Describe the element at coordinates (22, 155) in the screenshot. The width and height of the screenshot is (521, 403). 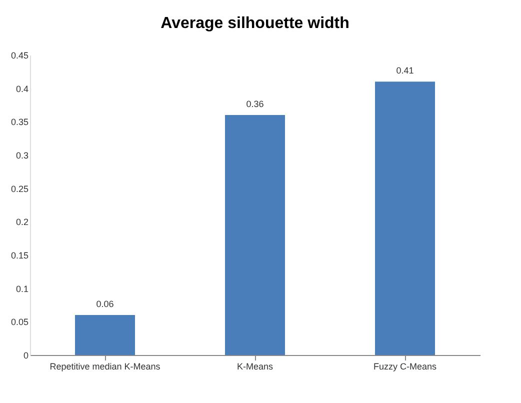
I see `y-tick-label: 0.3` at that location.